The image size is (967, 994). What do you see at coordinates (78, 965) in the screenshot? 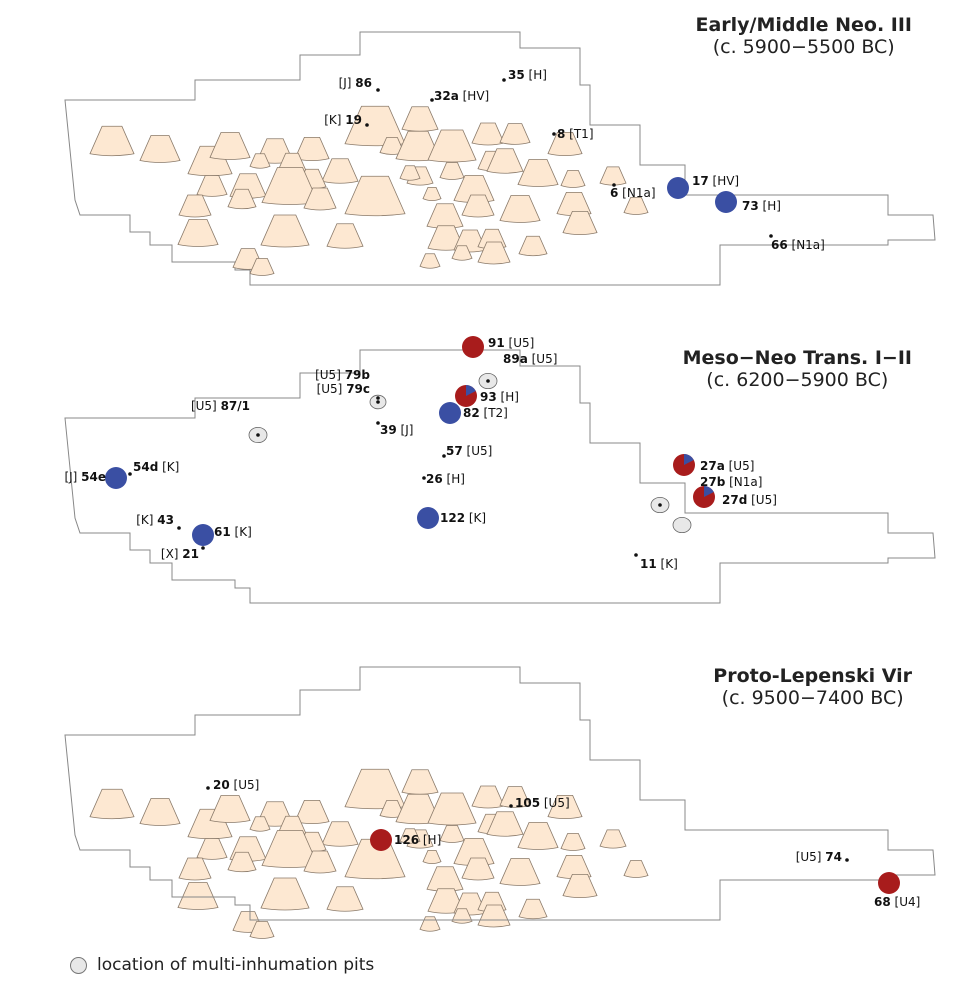
I see `grey-circle-icon` at bounding box center [78, 965].